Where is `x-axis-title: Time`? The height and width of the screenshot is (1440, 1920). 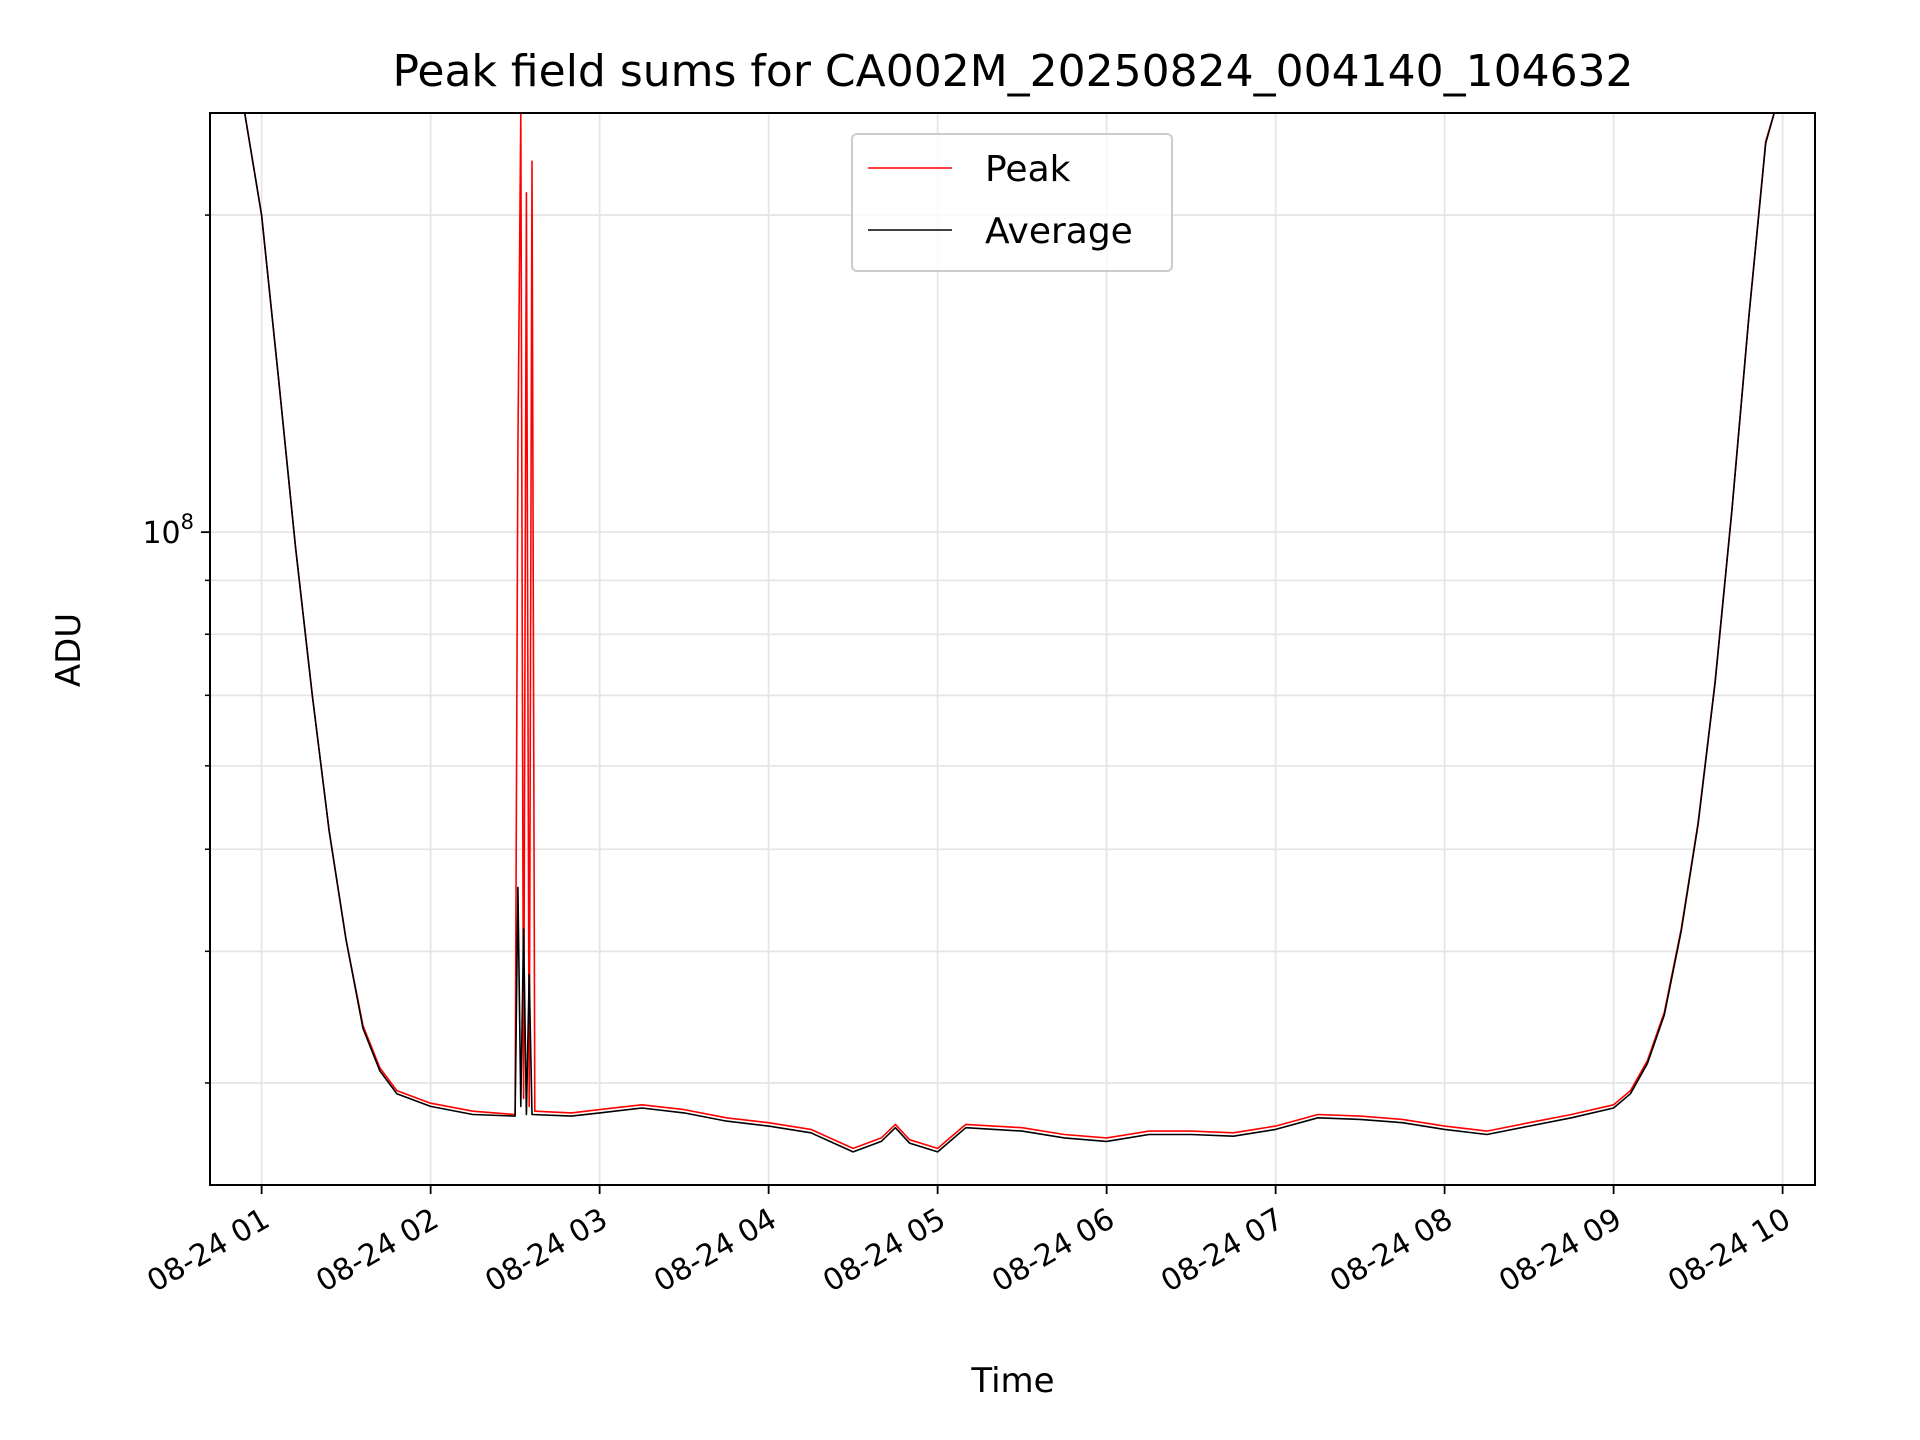
x-axis-title: Time is located at coordinates (1012, 1381).